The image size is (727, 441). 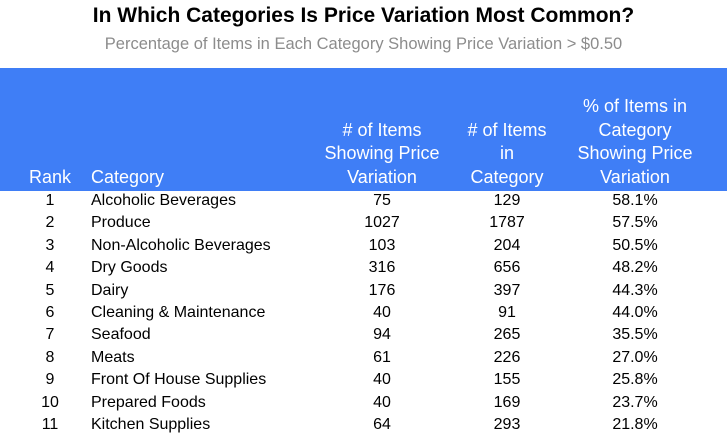 What do you see at coordinates (121, 335) in the screenshot?
I see `category-cell: Seafood` at bounding box center [121, 335].